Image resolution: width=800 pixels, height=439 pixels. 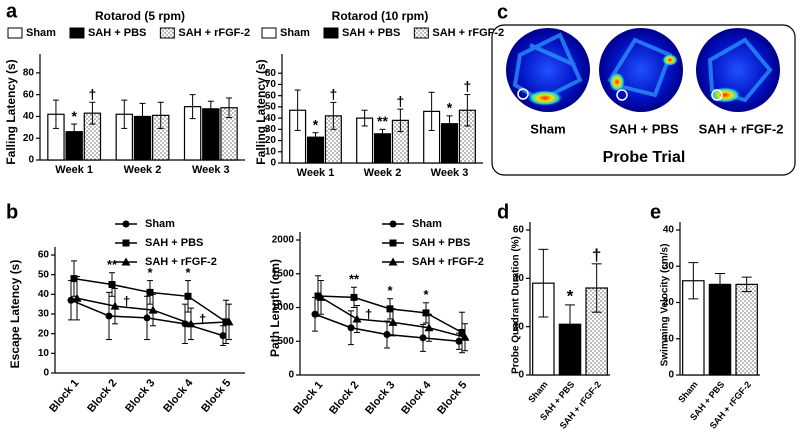 What do you see at coordinates (11, 111) in the screenshot?
I see `y-axis-label: Falling Latency (s)` at bounding box center [11, 111].